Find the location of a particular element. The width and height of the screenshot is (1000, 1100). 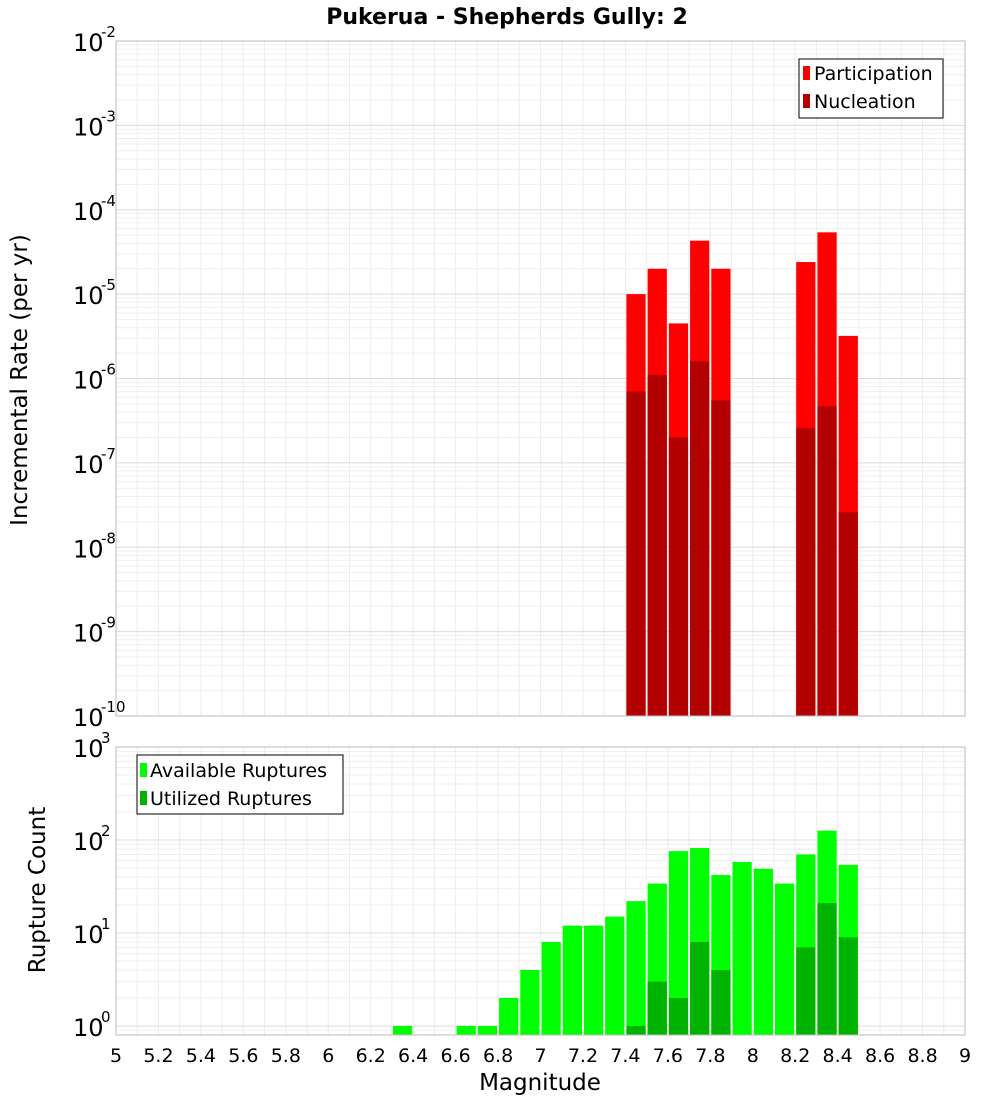

top-y-tick-labels: 10-210-310-410-510-610-710-810-910-10 is located at coordinates (99, 377).